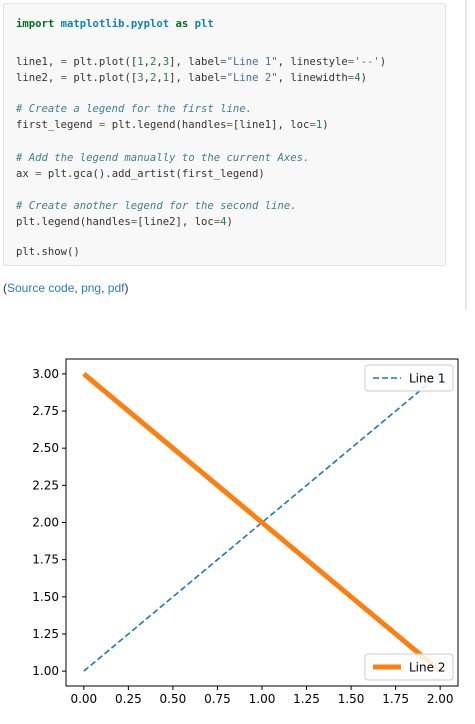 Image resolution: width=475 pixels, height=724 pixels. What do you see at coordinates (262, 699) in the screenshot?
I see `x-tick-label: 1.00` at bounding box center [262, 699].